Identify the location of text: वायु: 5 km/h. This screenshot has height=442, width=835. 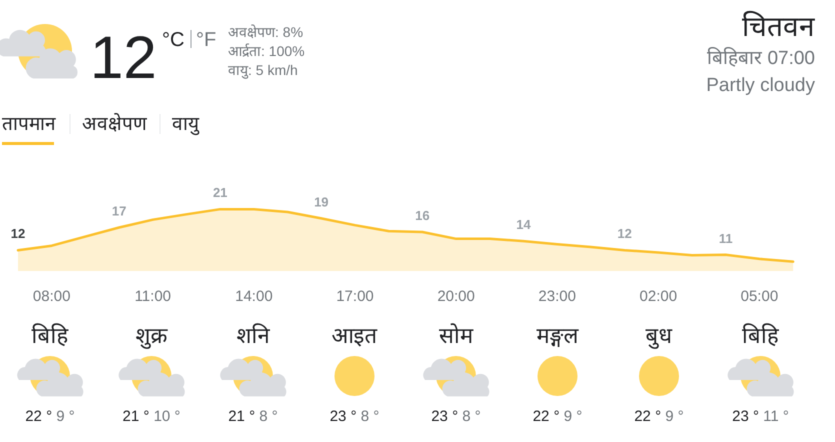
(263, 70).